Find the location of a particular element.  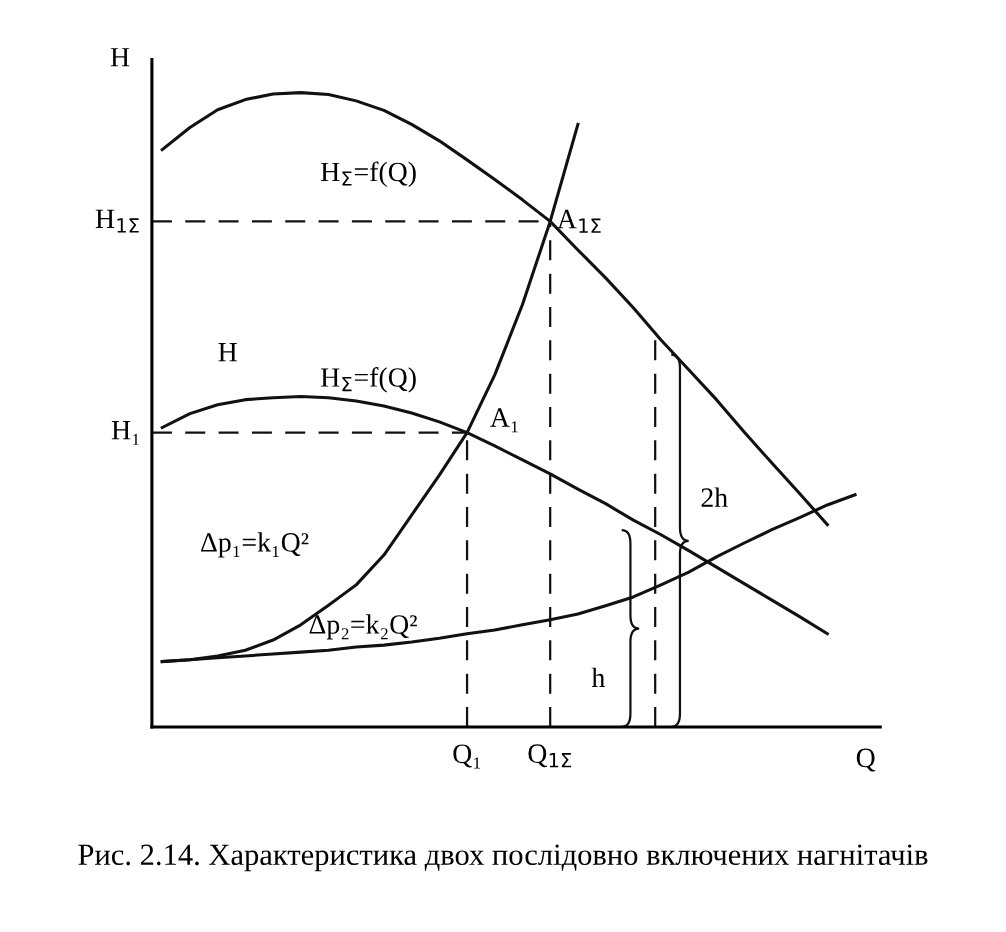

ref-line-label: H$_{1Σ}$ is located at coordinates (117, 221).